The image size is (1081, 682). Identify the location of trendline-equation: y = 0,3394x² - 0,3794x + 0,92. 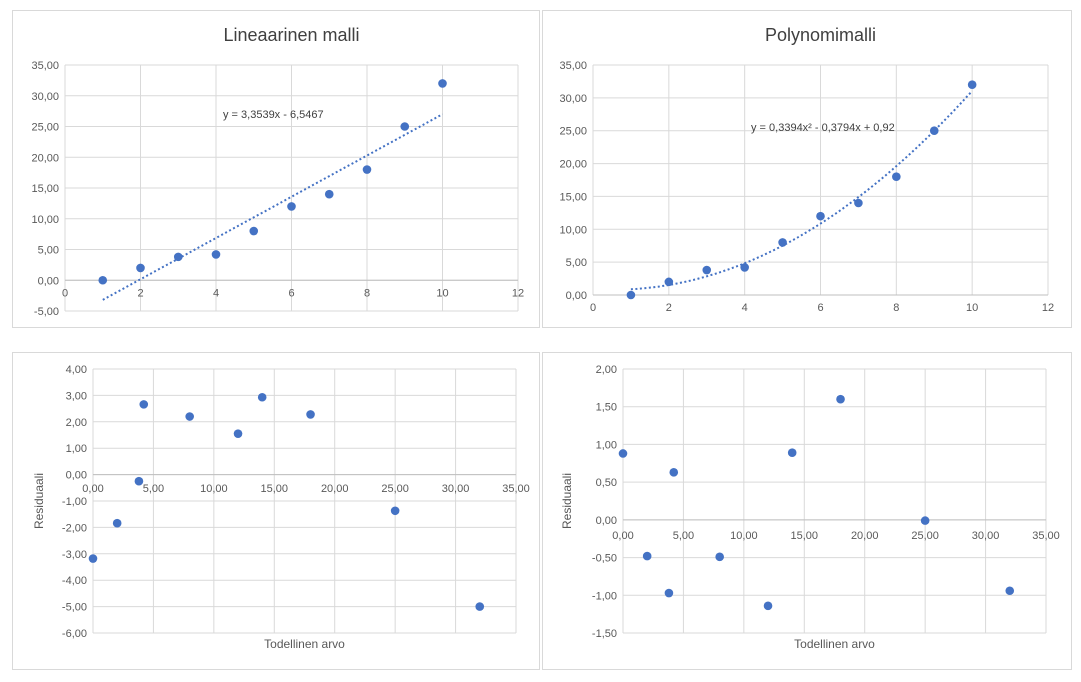
(823, 128).